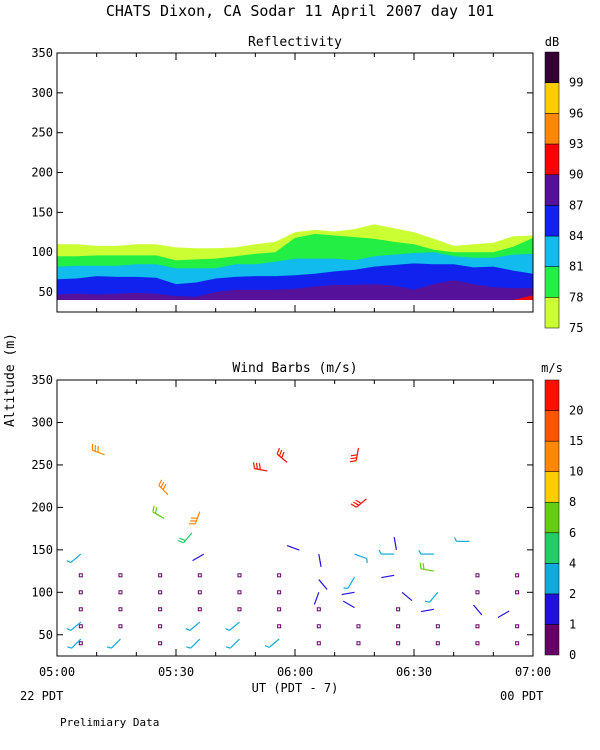 This screenshot has height=750, width=600. Describe the element at coordinates (576, 441) in the screenshot. I see `wind-colorbar-label: 15` at that location.